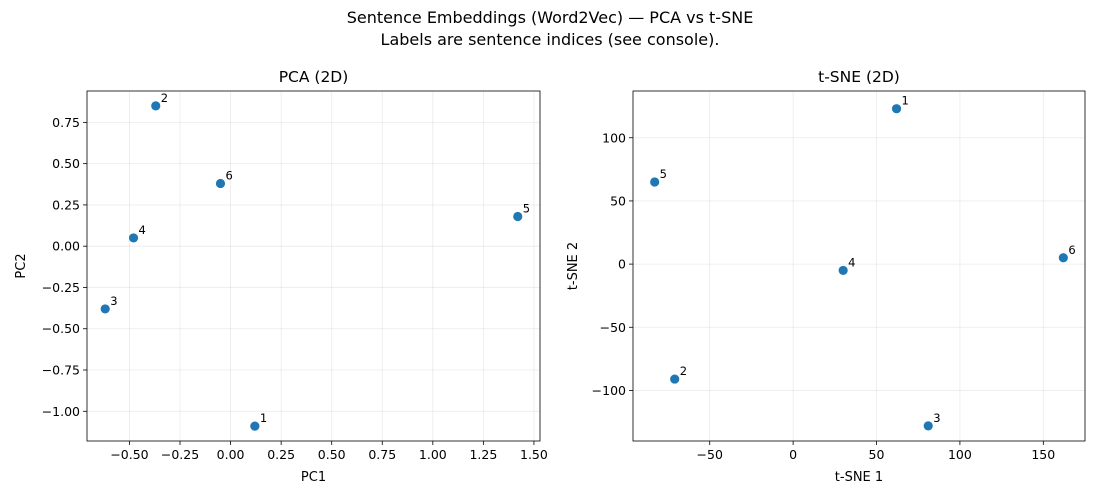 The image size is (1100, 500). What do you see at coordinates (859, 477) in the screenshot?
I see `tsne-xlabel: t-SNE 1` at bounding box center [859, 477].